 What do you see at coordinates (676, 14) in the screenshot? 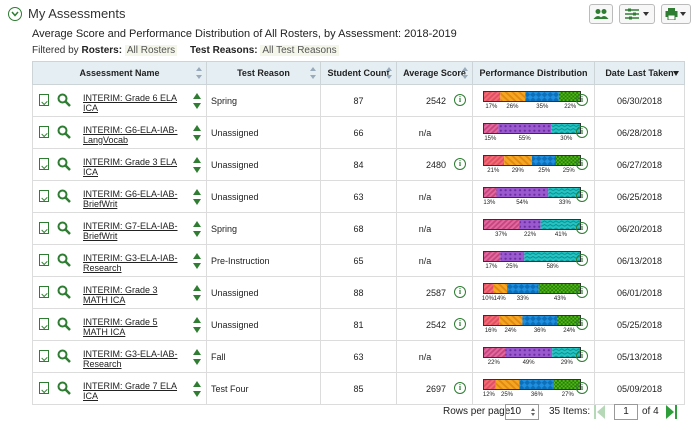
I see `print-button` at bounding box center [676, 14].